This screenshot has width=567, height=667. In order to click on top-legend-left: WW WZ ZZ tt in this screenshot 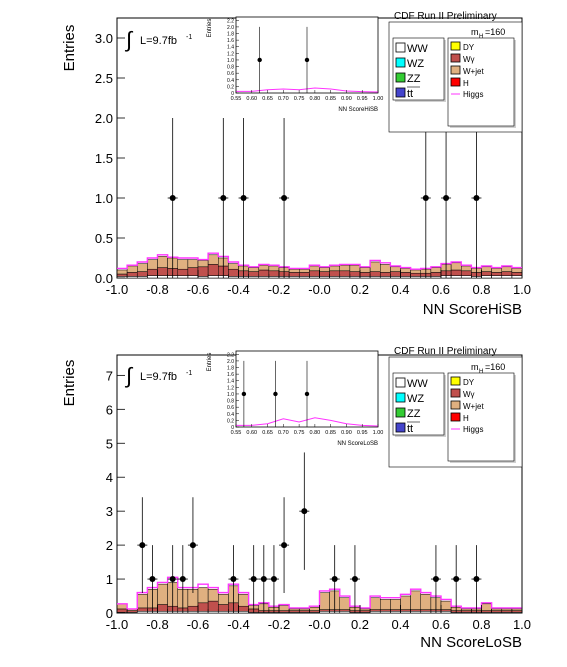, I will do `click(419, 69)`.